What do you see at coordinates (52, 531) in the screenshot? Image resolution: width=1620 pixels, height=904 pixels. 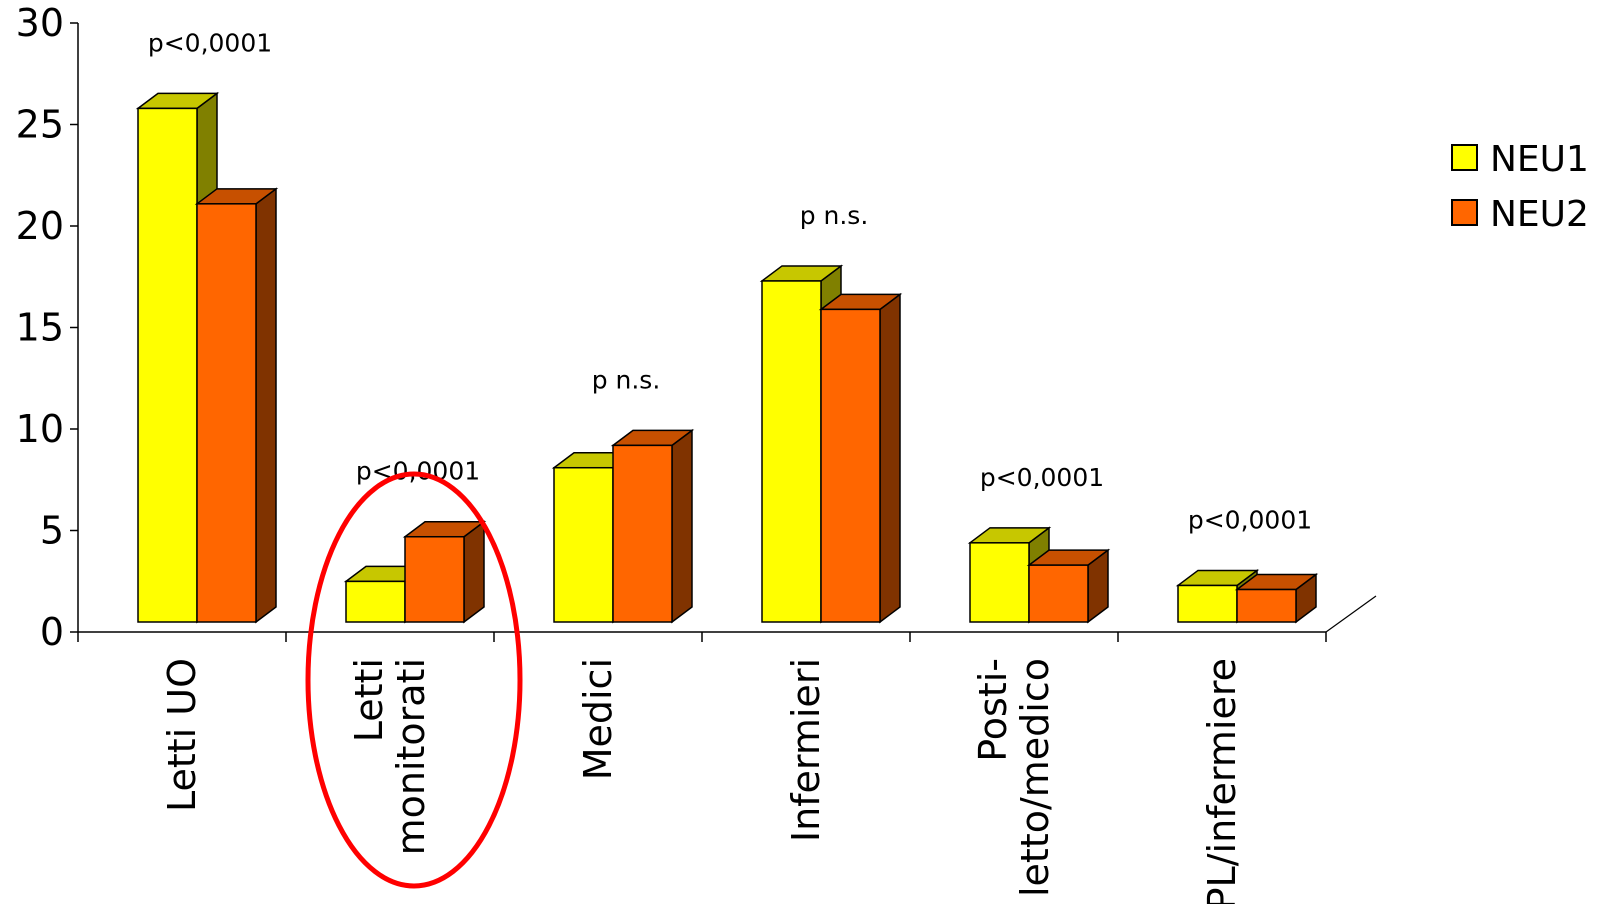 I see `y-tick-label: 5` at bounding box center [52, 531].